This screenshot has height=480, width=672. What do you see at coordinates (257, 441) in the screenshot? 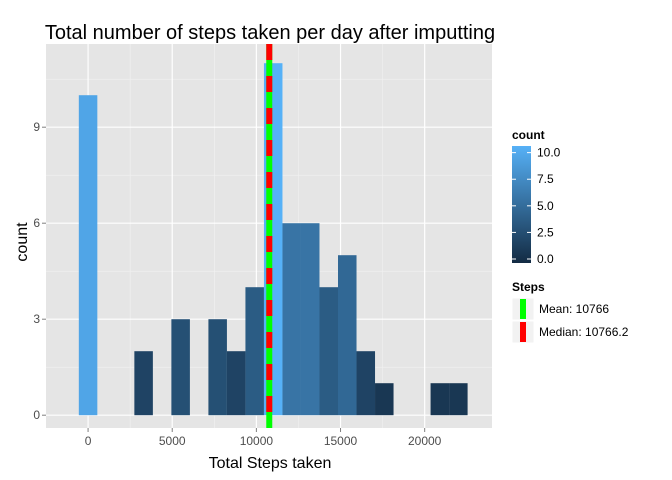
I see `x-tick-label: 10000` at bounding box center [257, 441].